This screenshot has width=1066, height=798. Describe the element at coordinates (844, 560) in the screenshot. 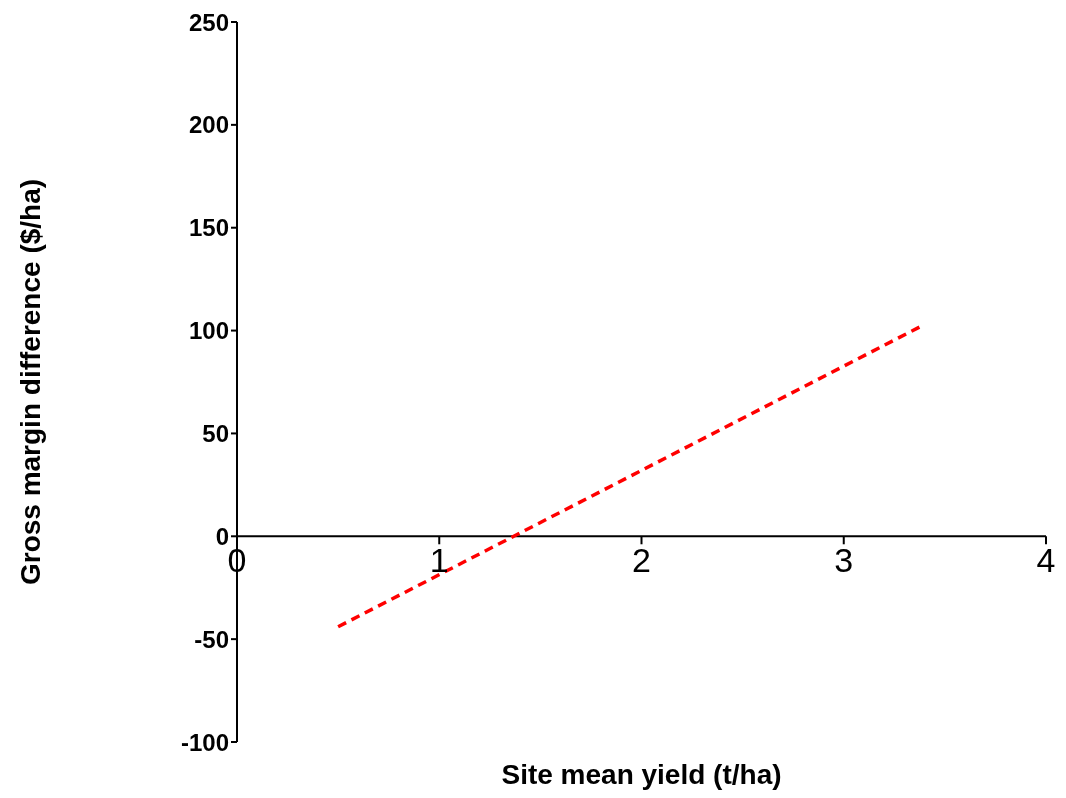

I see `x-tick-label: 3` at that location.